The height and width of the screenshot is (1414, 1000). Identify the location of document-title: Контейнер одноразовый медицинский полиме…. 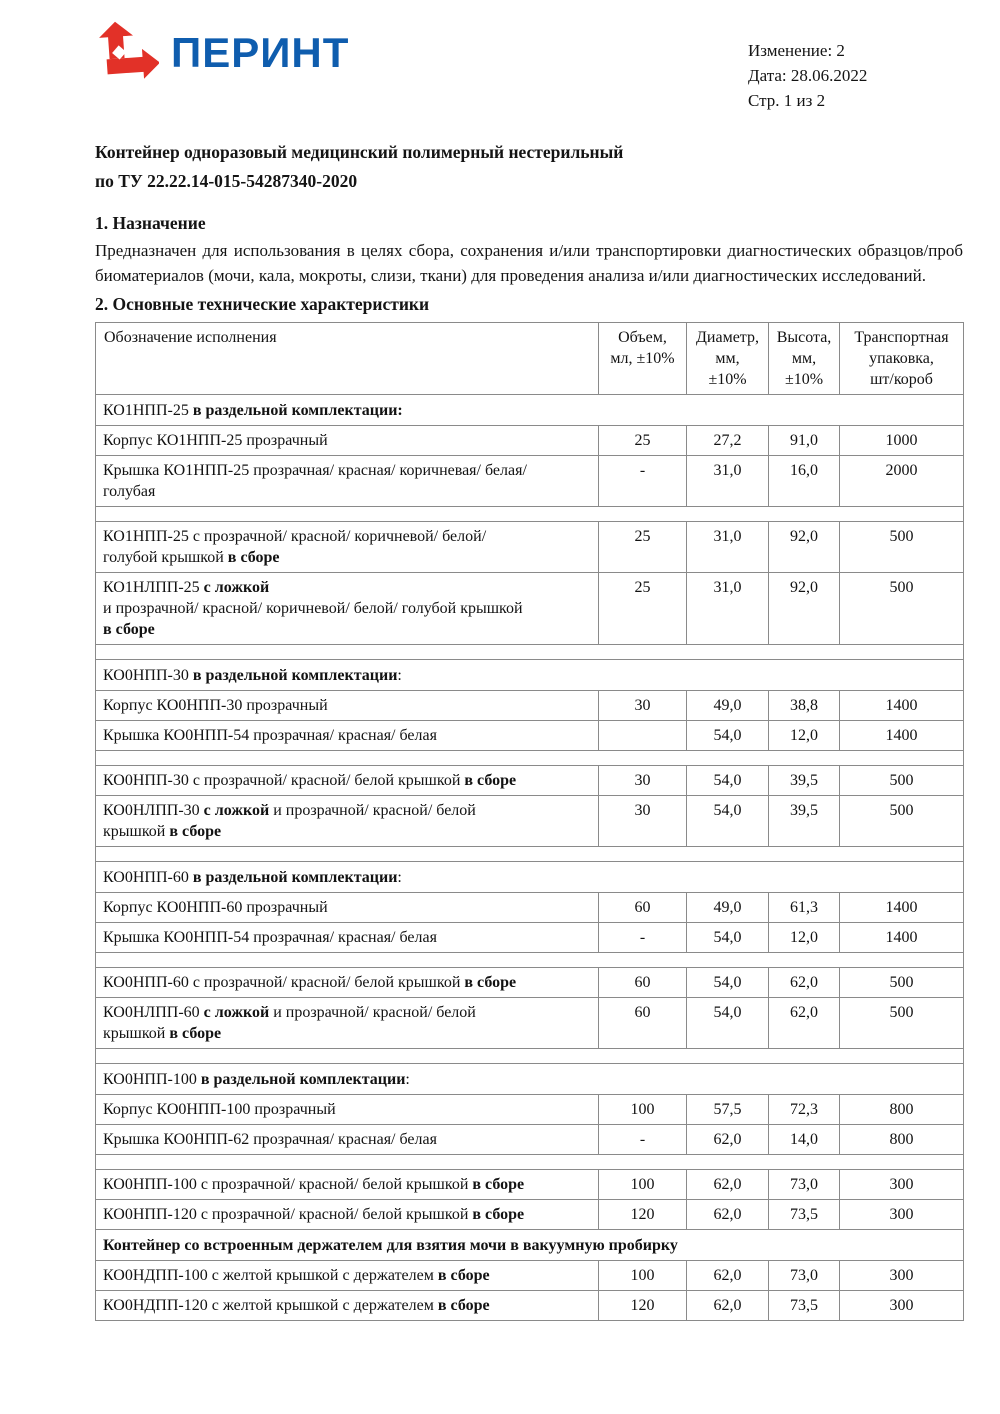
(529, 167).